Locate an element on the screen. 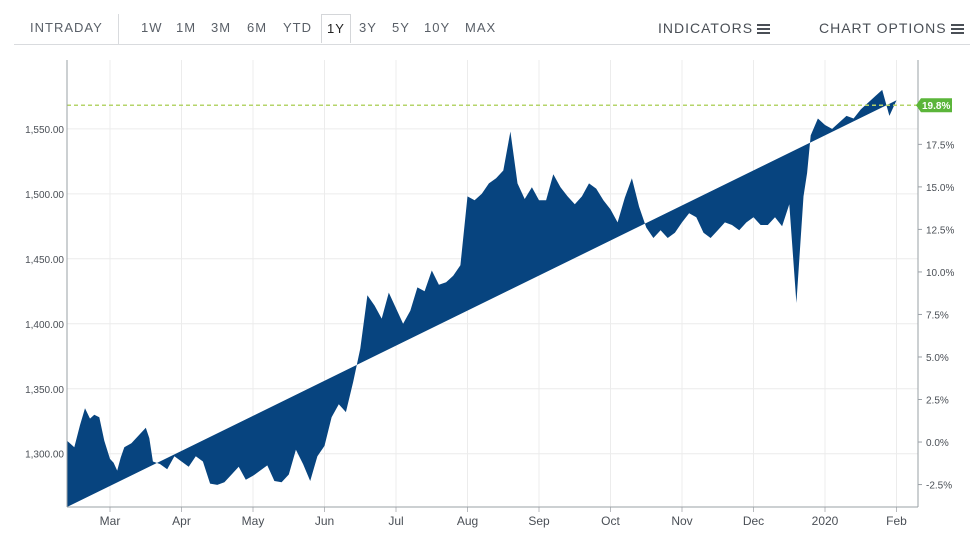 The width and height of the screenshot is (974, 547). x-tick-label: Nov is located at coordinates (681, 521).